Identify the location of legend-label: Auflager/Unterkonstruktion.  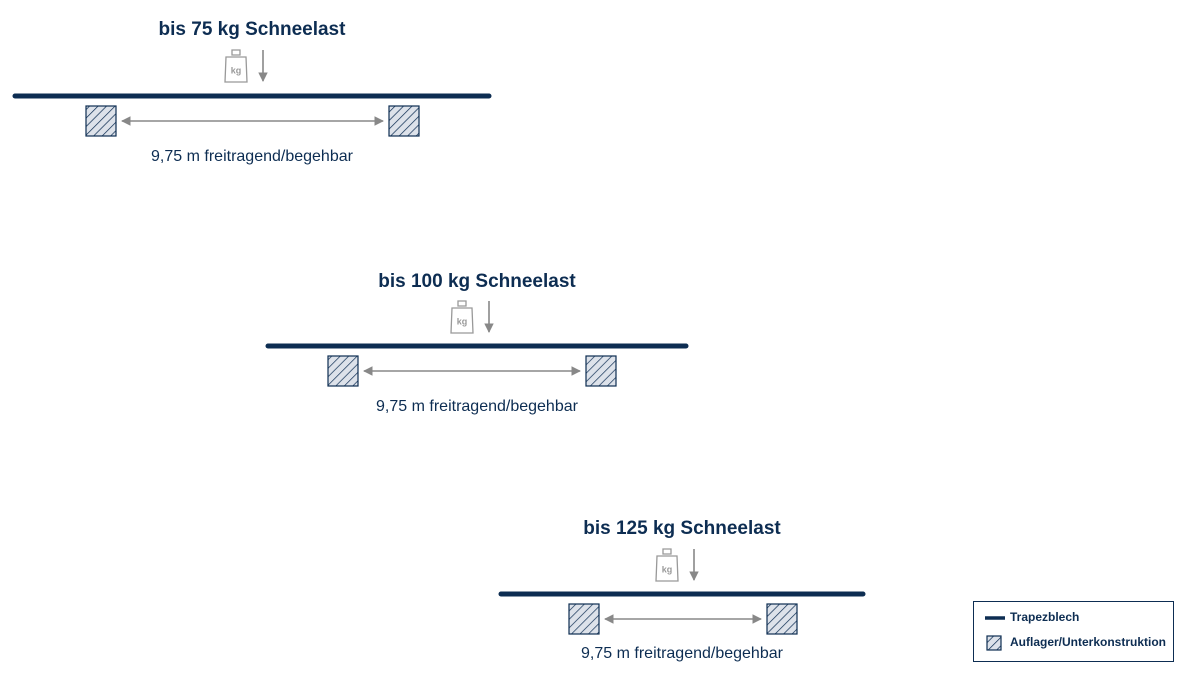
(1088, 642).